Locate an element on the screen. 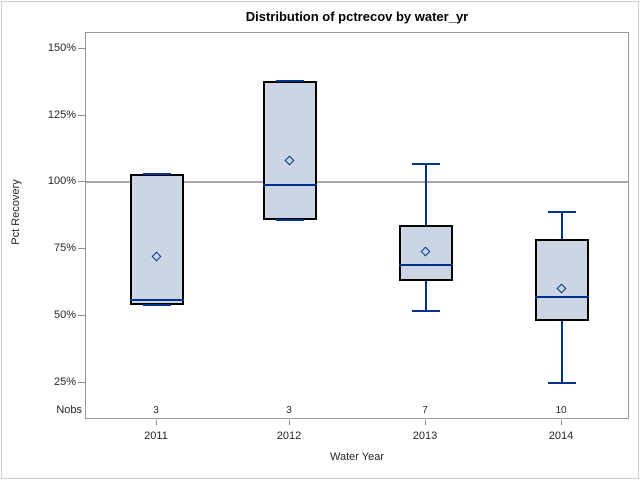 The height and width of the screenshot is (480, 640). median-line-2014 is located at coordinates (562, 297).